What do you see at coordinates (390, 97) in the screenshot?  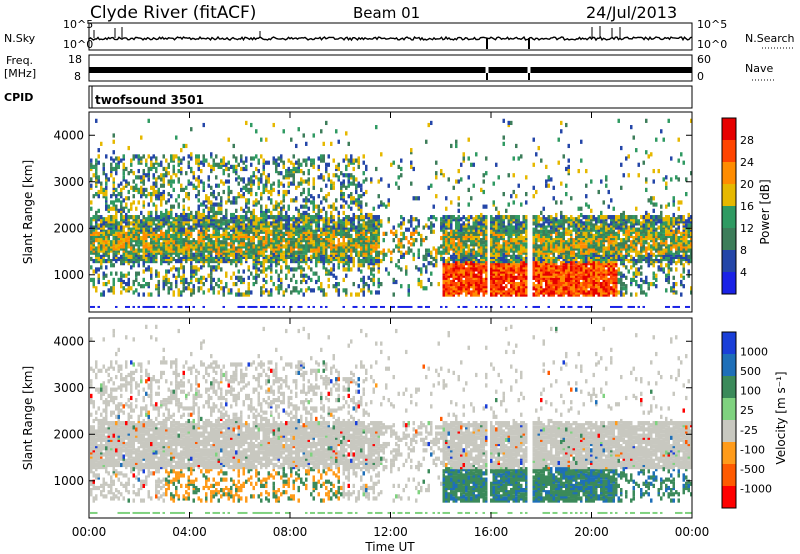 I see `cpid-frame` at bounding box center [390, 97].